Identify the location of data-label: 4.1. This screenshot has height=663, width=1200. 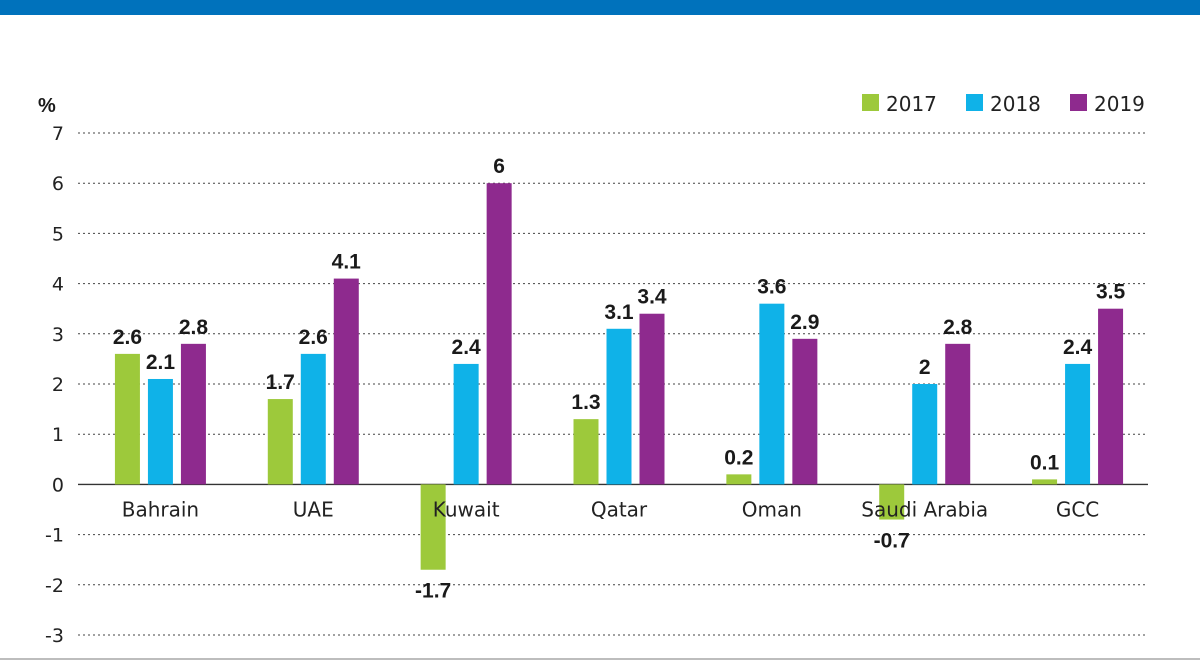
(347, 262).